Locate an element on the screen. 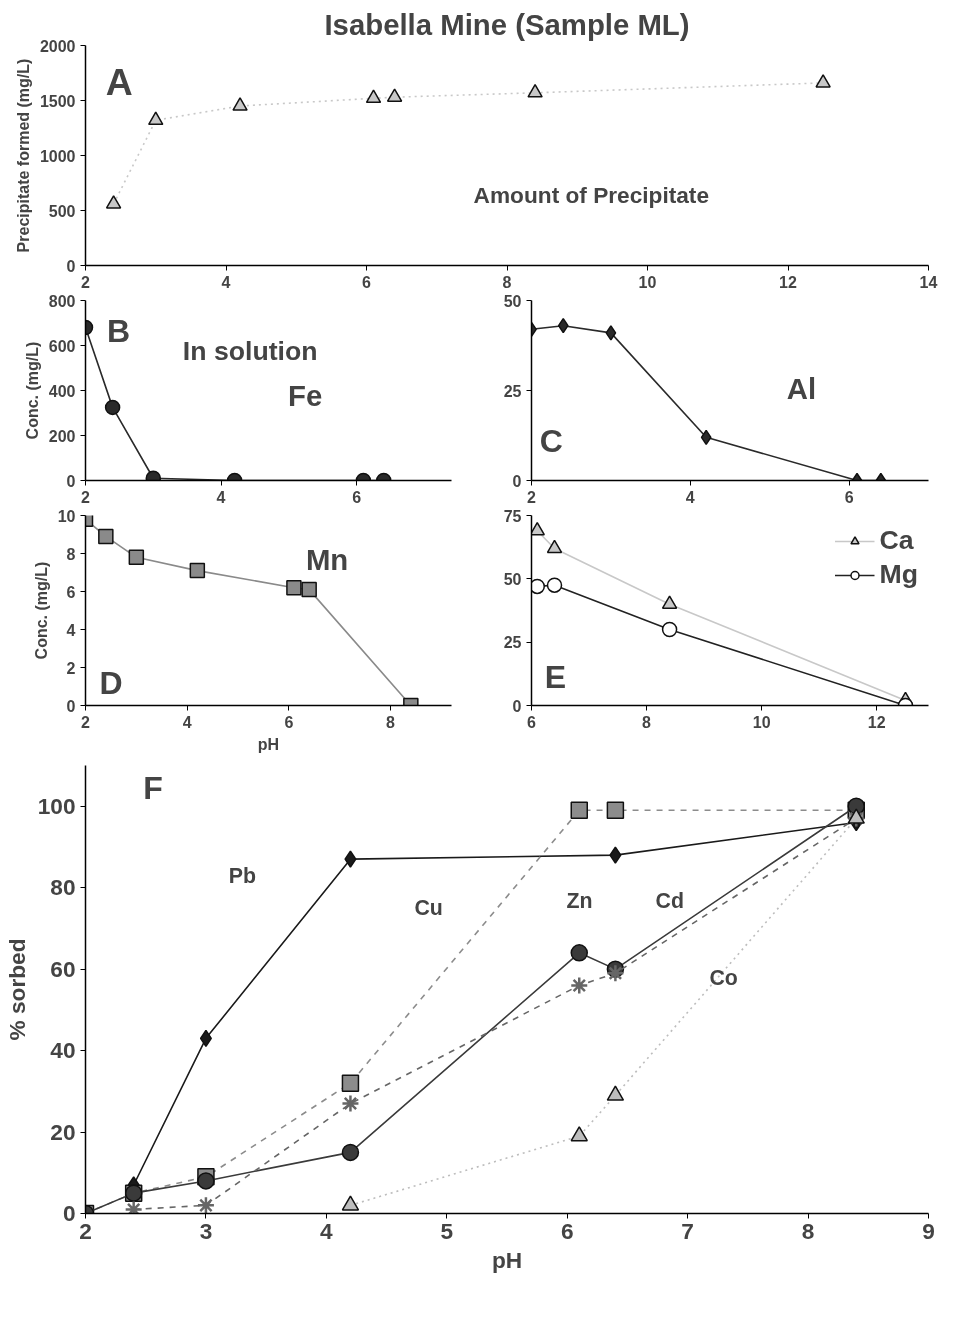 Image resolution: width=953 pixels, height=1321 pixels. y-tick-label: 60 is located at coordinates (63, 968).